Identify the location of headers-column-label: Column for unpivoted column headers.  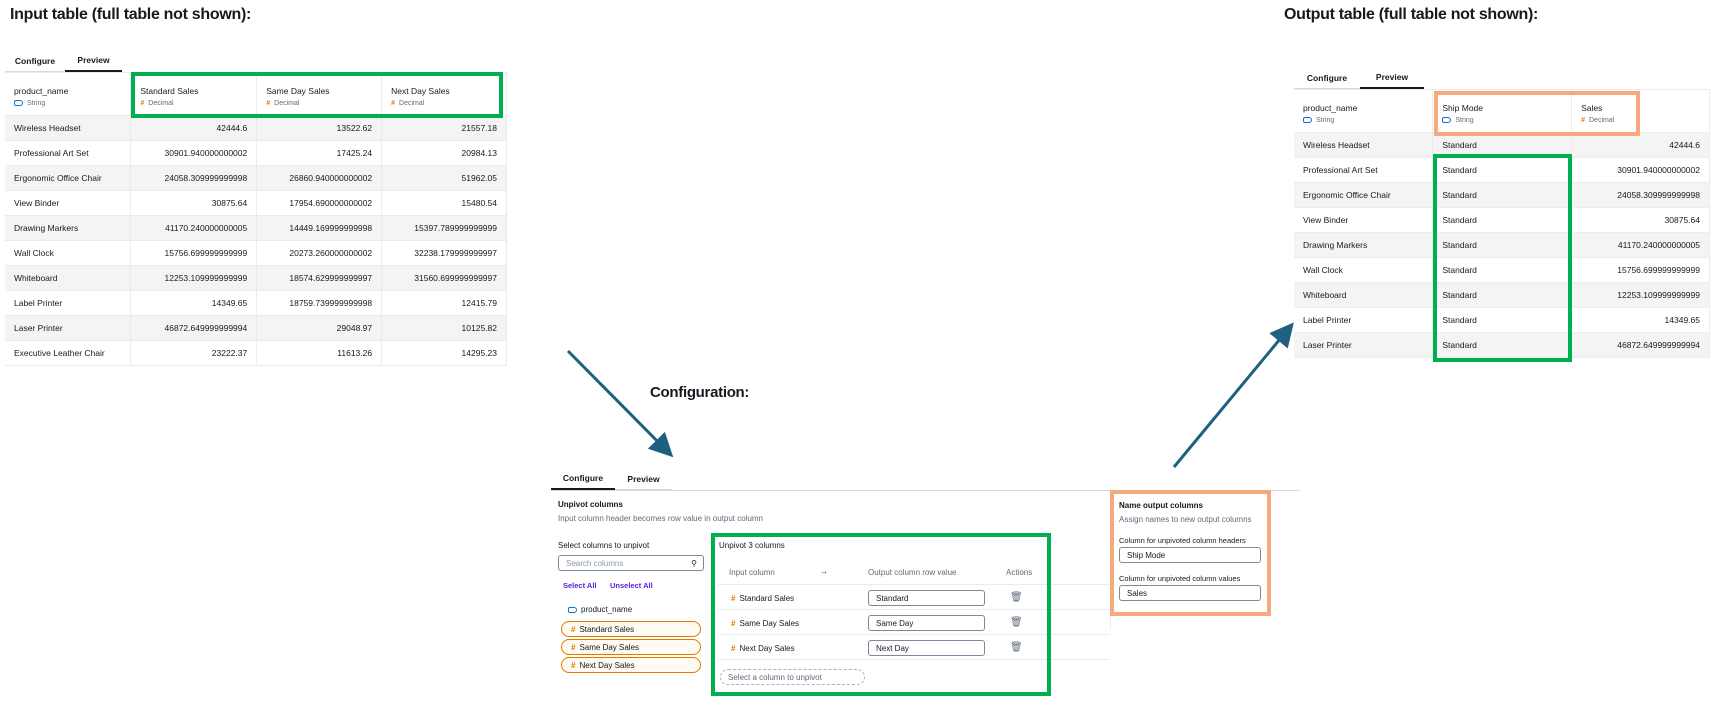
(1182, 540).